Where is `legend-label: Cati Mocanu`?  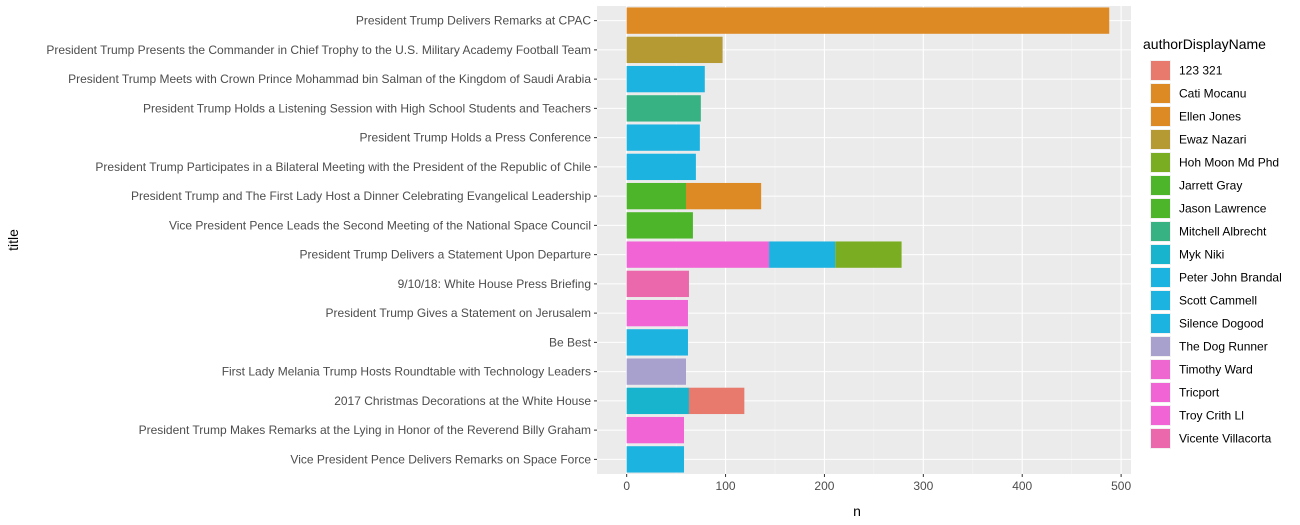 legend-label: Cati Mocanu is located at coordinates (1212, 94).